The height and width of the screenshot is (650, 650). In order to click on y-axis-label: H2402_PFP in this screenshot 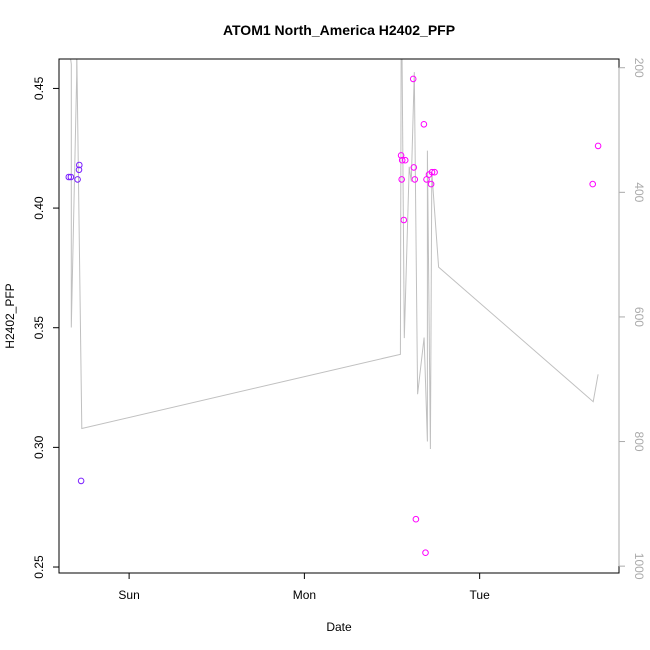, I will do `click(10, 315)`.